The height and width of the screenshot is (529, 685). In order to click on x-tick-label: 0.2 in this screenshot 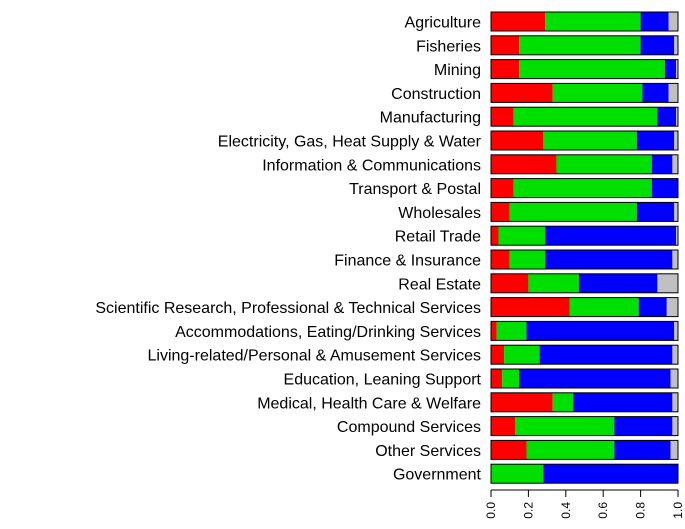, I will do `click(528, 510)`.